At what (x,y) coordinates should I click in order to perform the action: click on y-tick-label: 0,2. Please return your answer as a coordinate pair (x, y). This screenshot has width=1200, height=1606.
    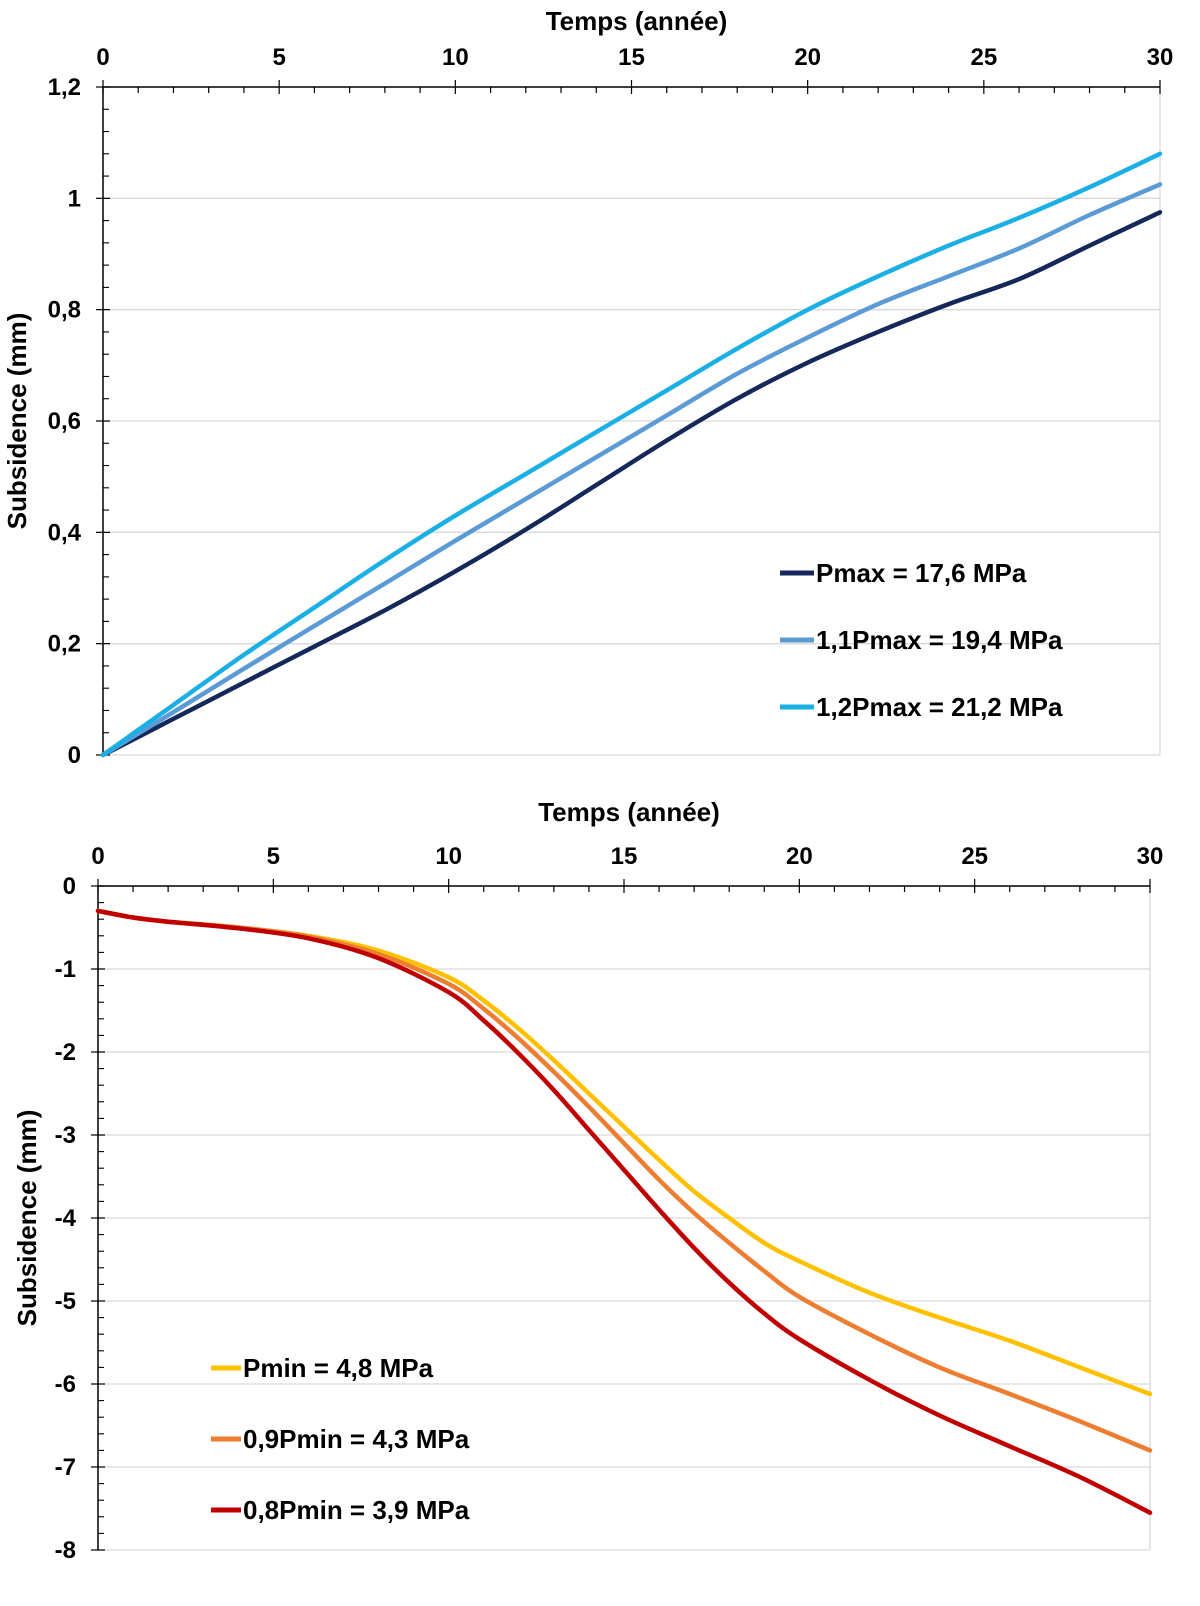
    Looking at the image, I should click on (64, 644).